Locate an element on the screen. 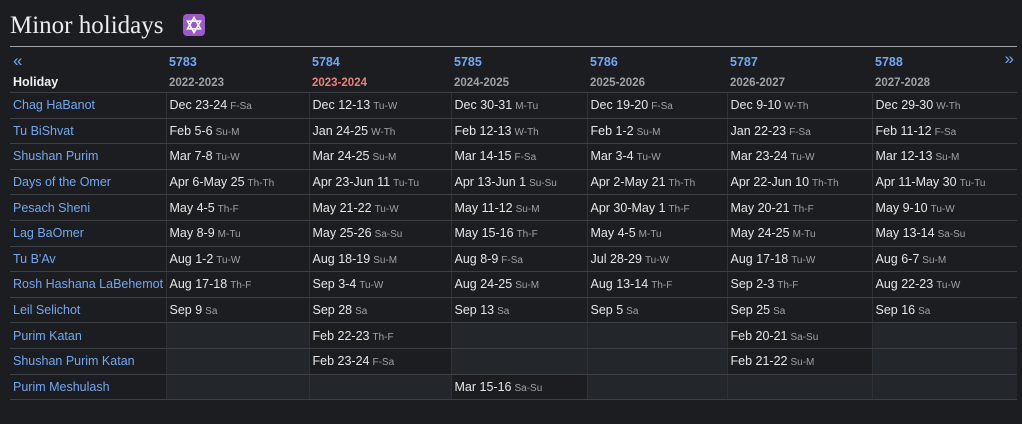  nav-prev: « is located at coordinates (18, 60).